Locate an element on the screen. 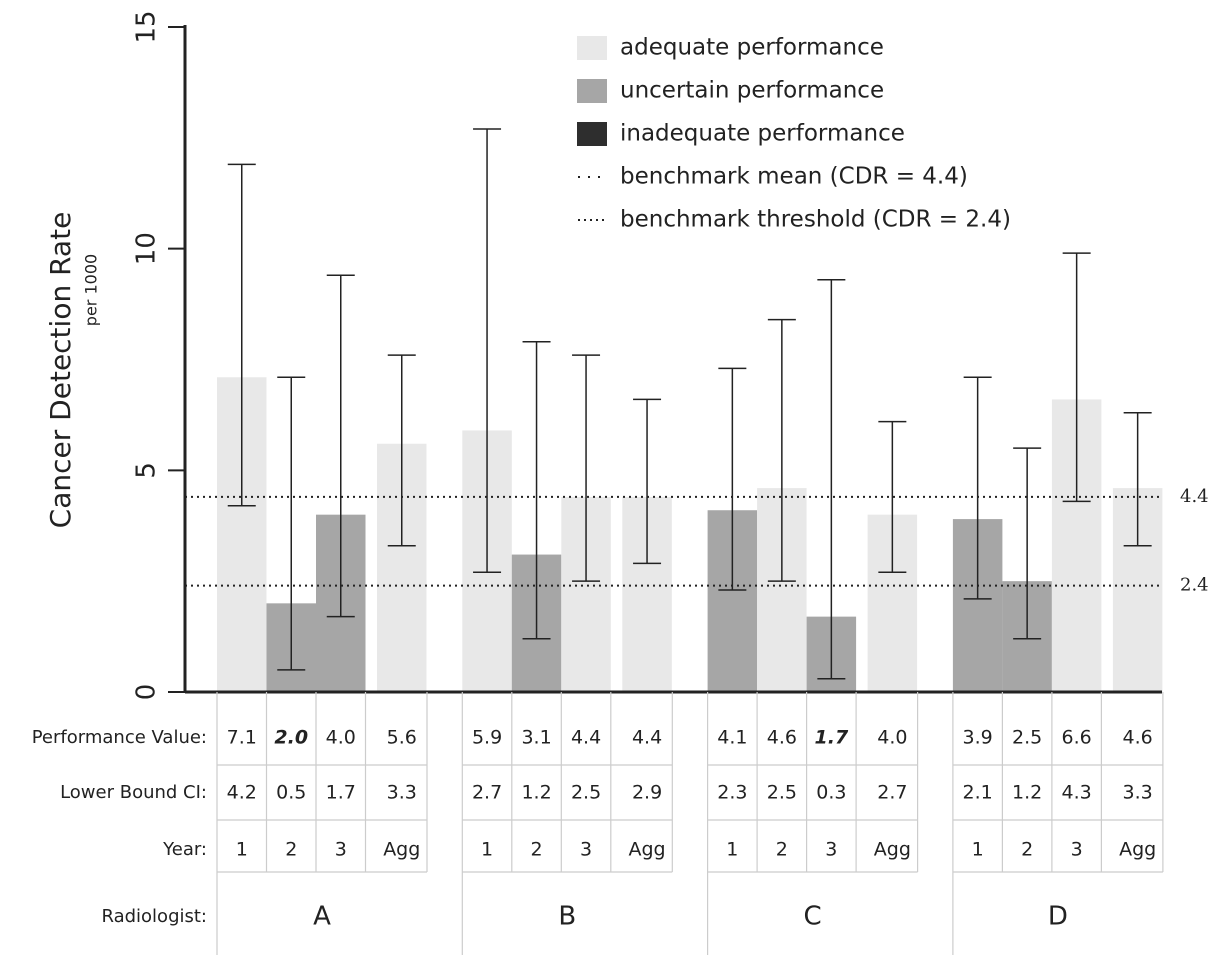  benchmark-label: 2.4 is located at coordinates (1194, 585).